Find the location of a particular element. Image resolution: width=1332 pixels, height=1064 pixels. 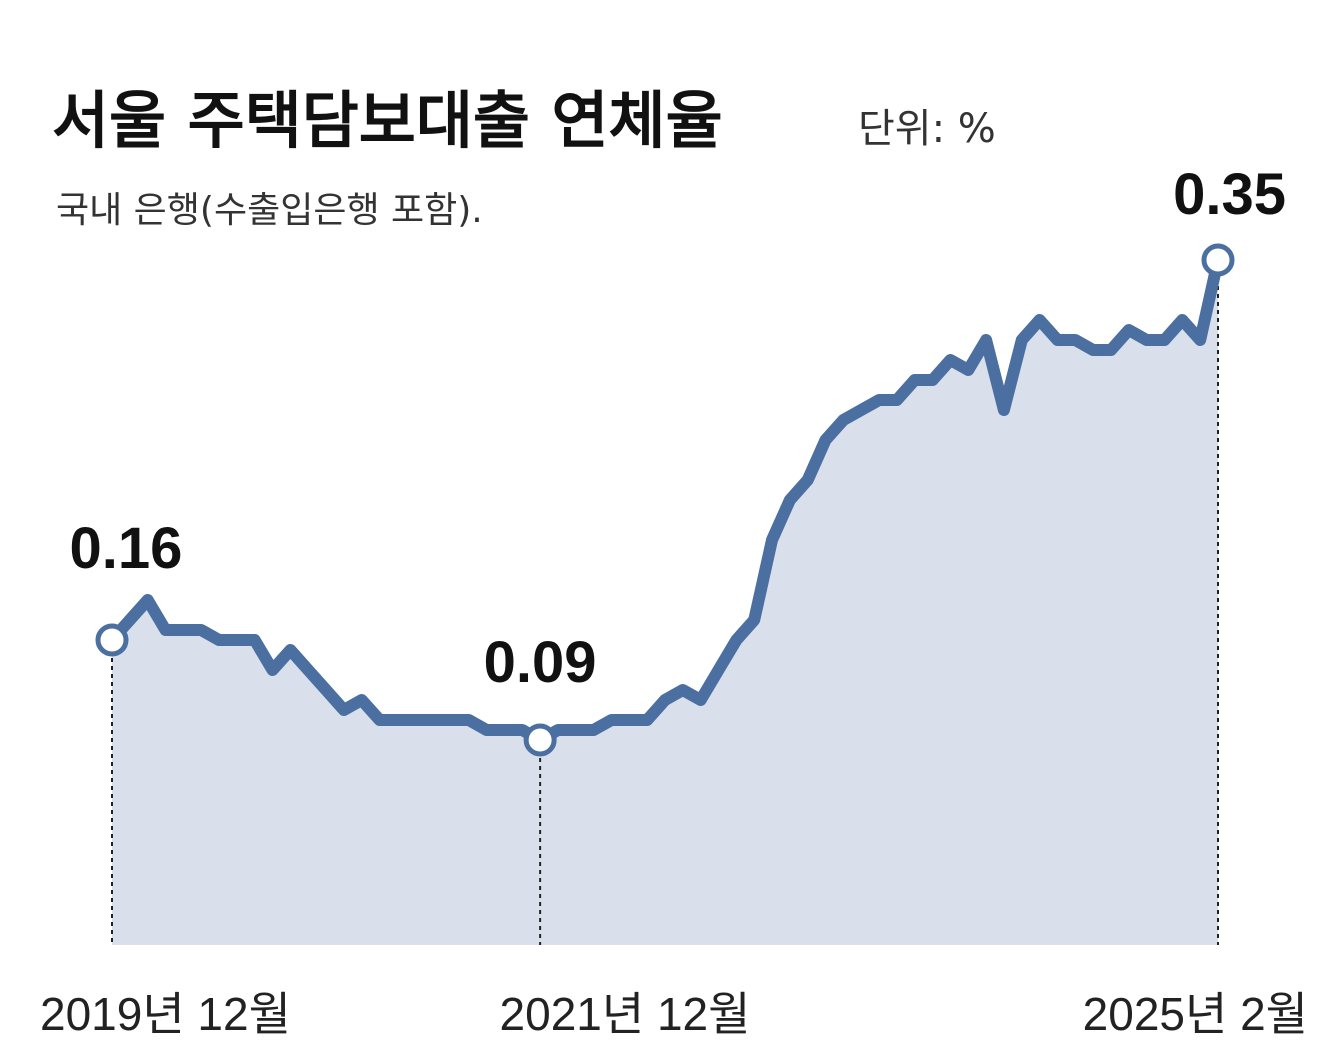

value-label-1: 0.09 is located at coordinates (540, 662).